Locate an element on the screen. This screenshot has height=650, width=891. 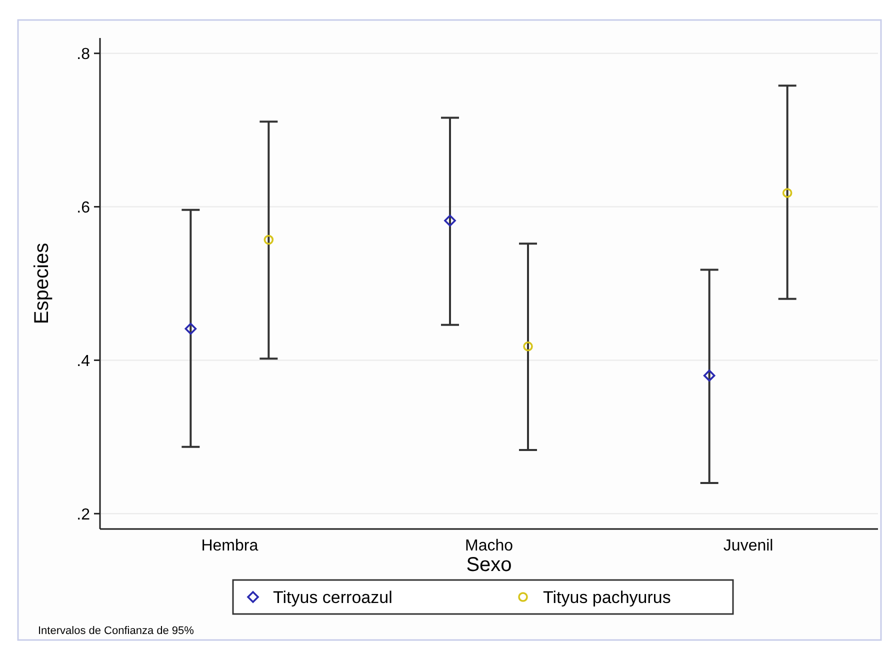
x-tick-label: Hembra is located at coordinates (229, 546).